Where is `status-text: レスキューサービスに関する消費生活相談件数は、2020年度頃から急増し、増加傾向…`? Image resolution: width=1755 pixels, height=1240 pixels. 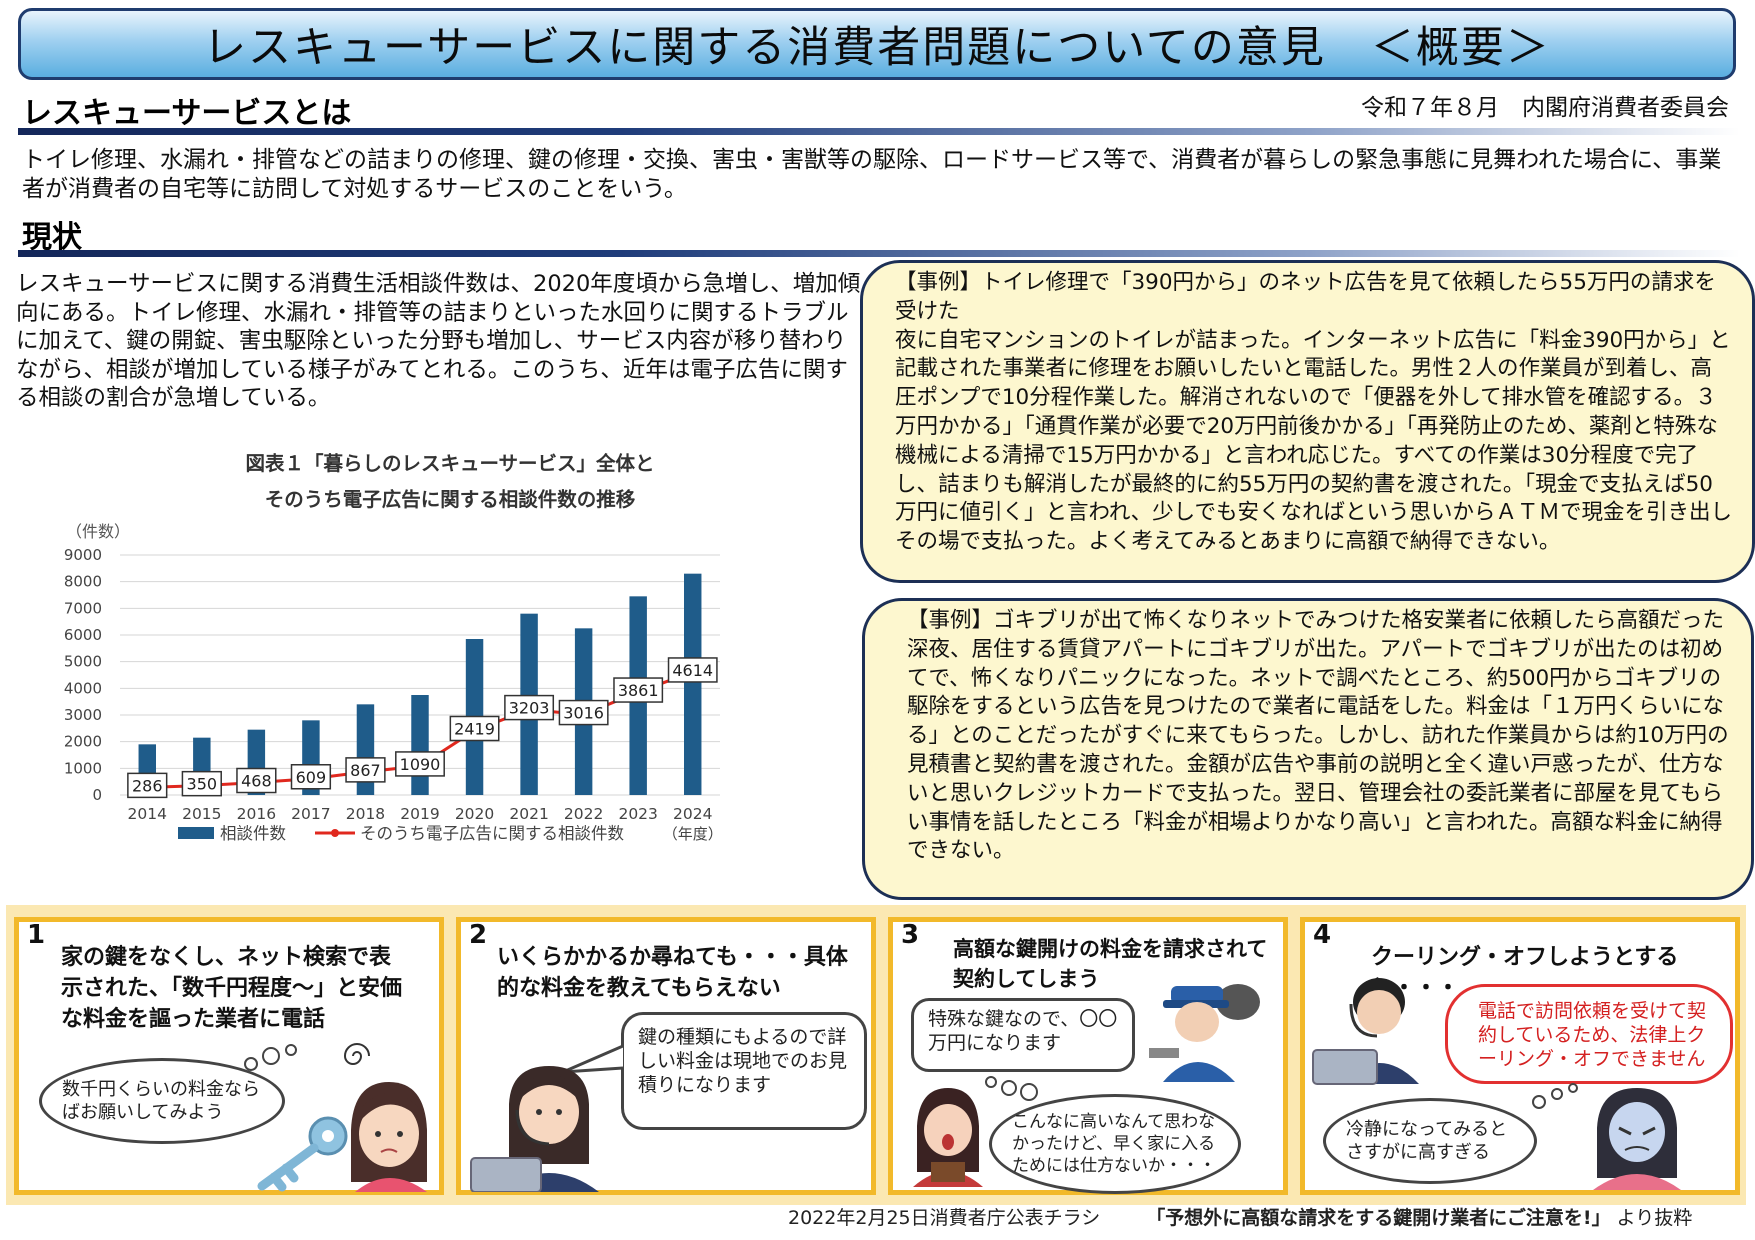 status-text: レスキューサービスに関する消費生活相談件数は、2020年度頃から急増し、増加傾向… is located at coordinates (438, 341).